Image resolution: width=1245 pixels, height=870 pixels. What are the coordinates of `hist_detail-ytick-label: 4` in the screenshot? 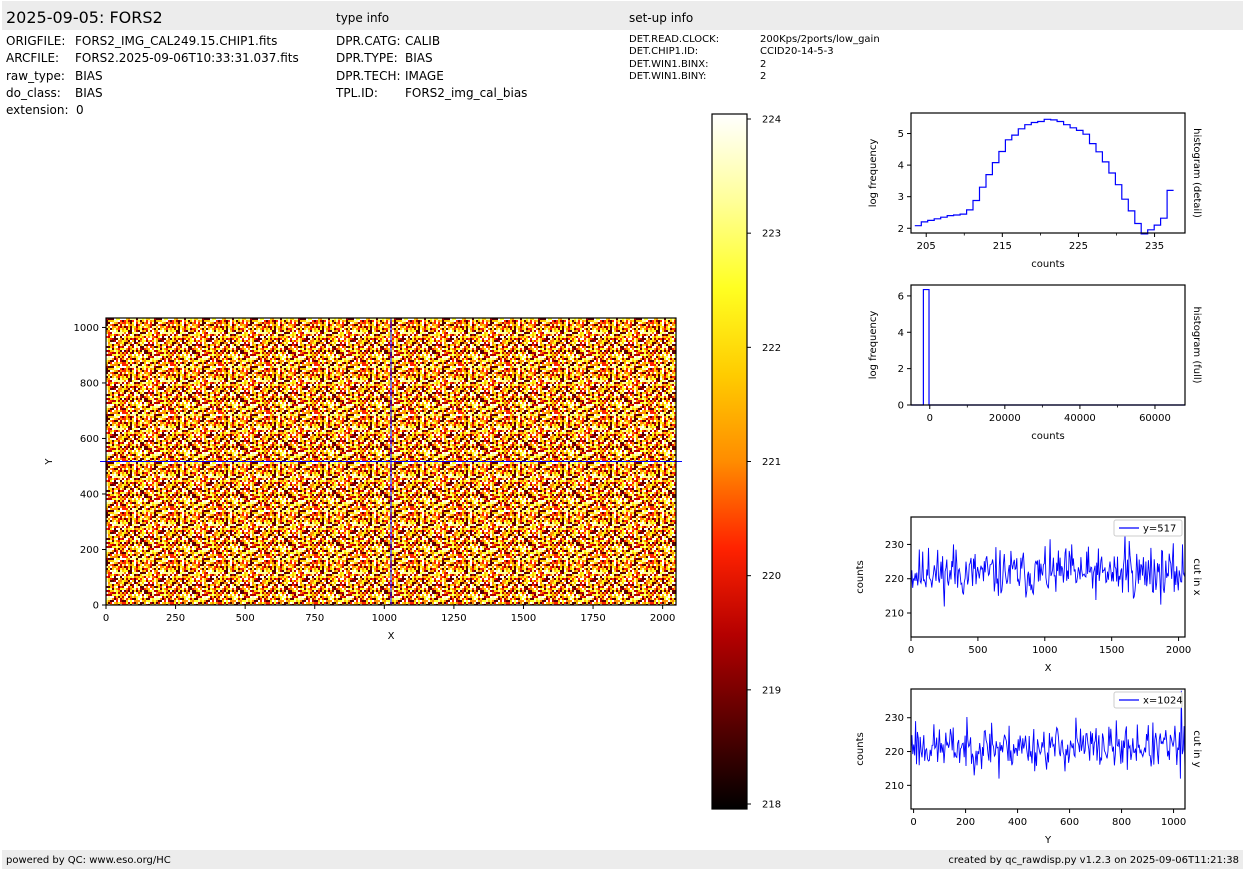 It's located at (901, 166).